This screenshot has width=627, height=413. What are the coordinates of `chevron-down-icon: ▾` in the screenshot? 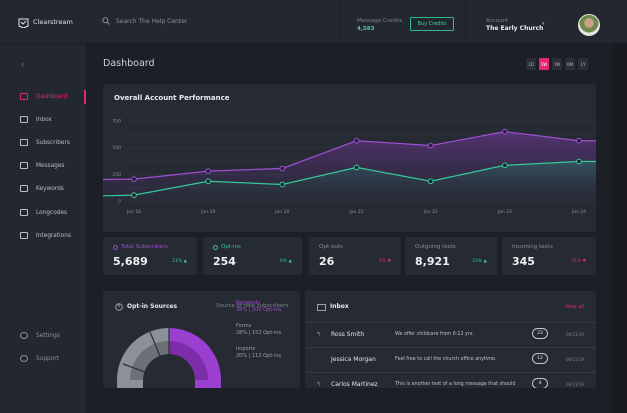 It's located at (543, 24).